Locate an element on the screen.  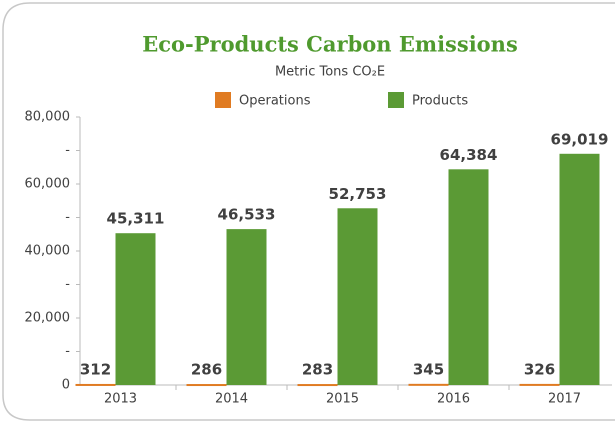
x-tick-label: 2014 is located at coordinates (231, 399).